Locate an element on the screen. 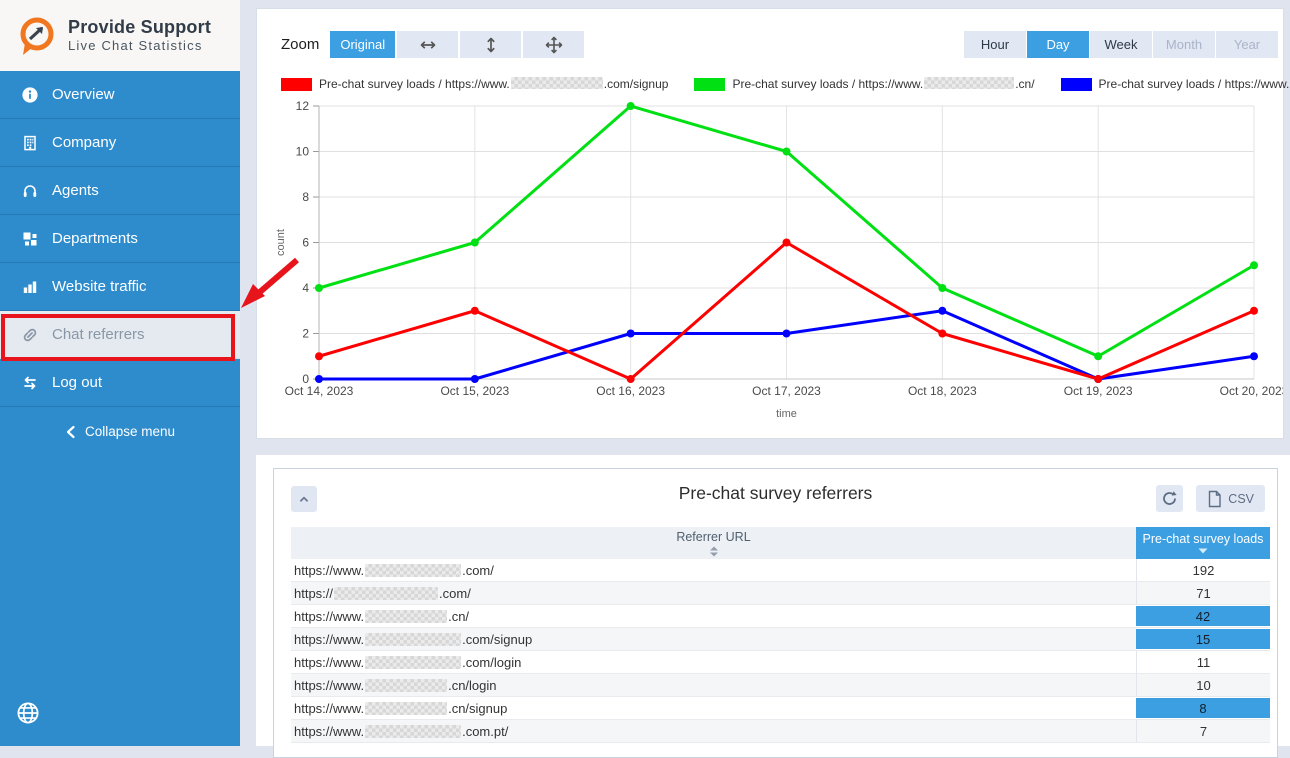  table-header: Referrer URL Pre-chat survey loads is located at coordinates (780, 543).